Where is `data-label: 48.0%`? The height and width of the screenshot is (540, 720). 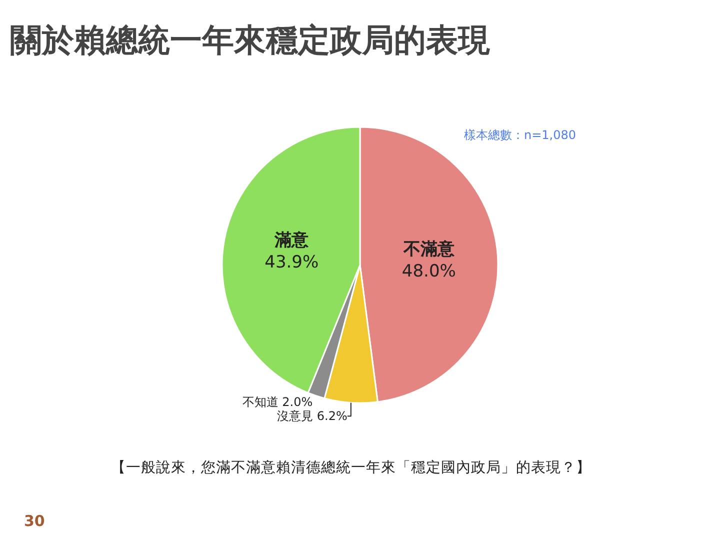
data-label: 48.0% is located at coordinates (429, 272).